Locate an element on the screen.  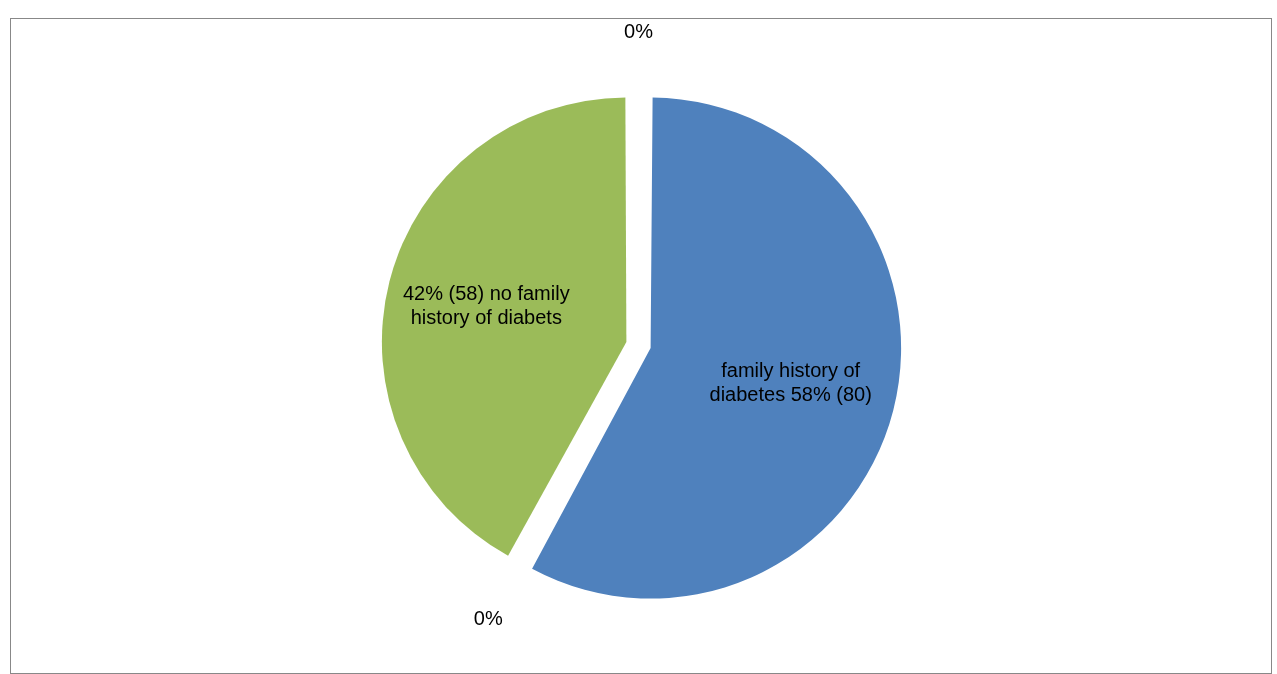
slice-label: 42% (58) no family history of diabets is located at coordinates (486, 304).